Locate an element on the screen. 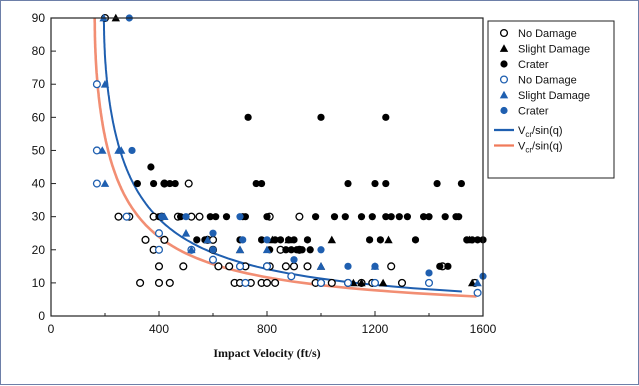 Image resolution: width=639 pixels, height=386 pixels. legend-box is located at coordinates (551, 99).